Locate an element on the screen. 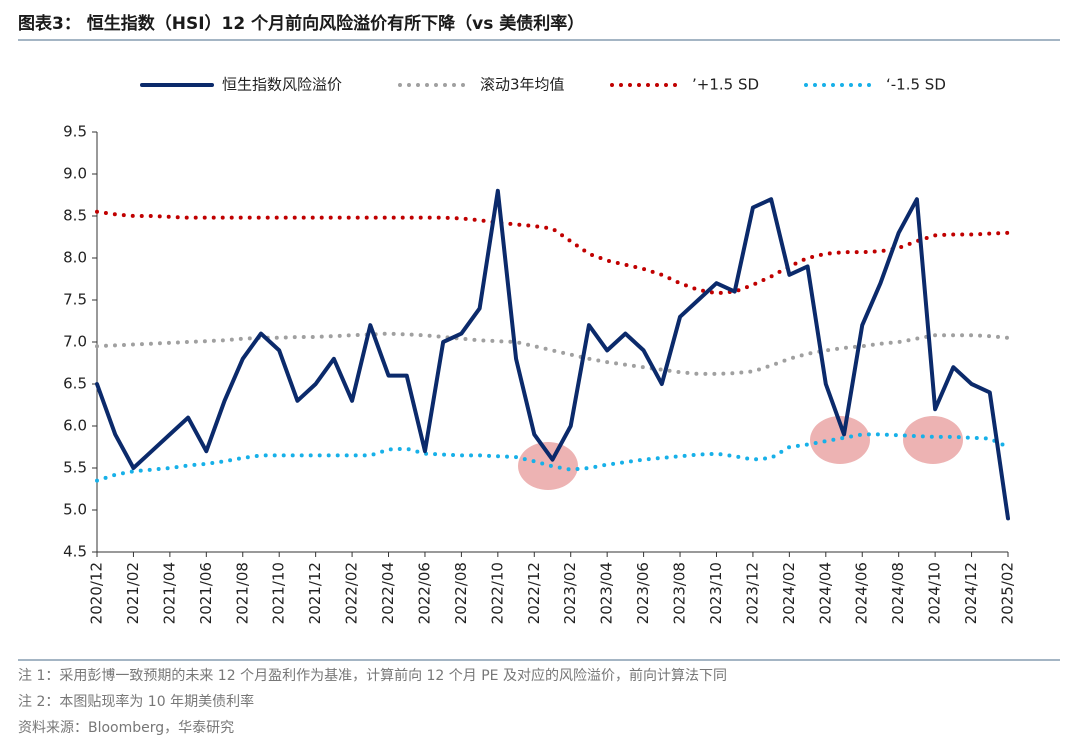 This screenshot has width=1080, height=746. x-tick-label: 2021/06 is located at coordinates (206, 593).